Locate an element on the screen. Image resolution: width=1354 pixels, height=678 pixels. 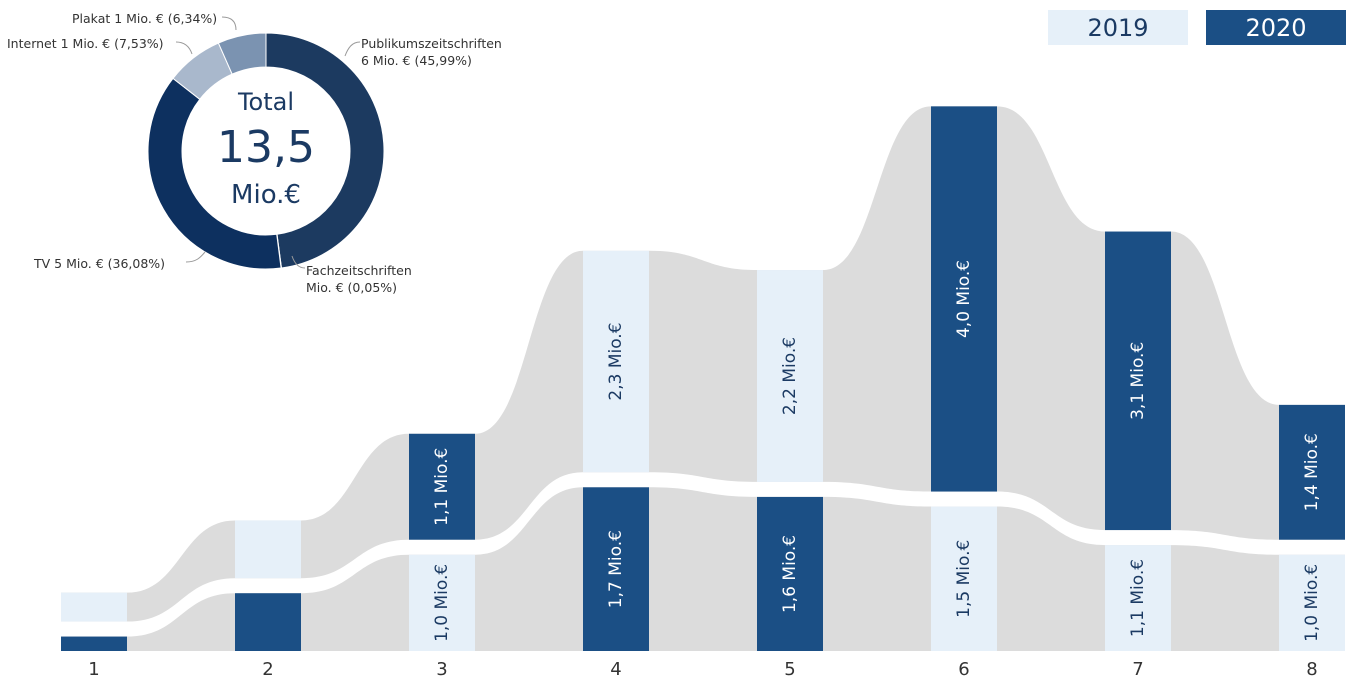
leader-fach is located at coordinates (298, 262).